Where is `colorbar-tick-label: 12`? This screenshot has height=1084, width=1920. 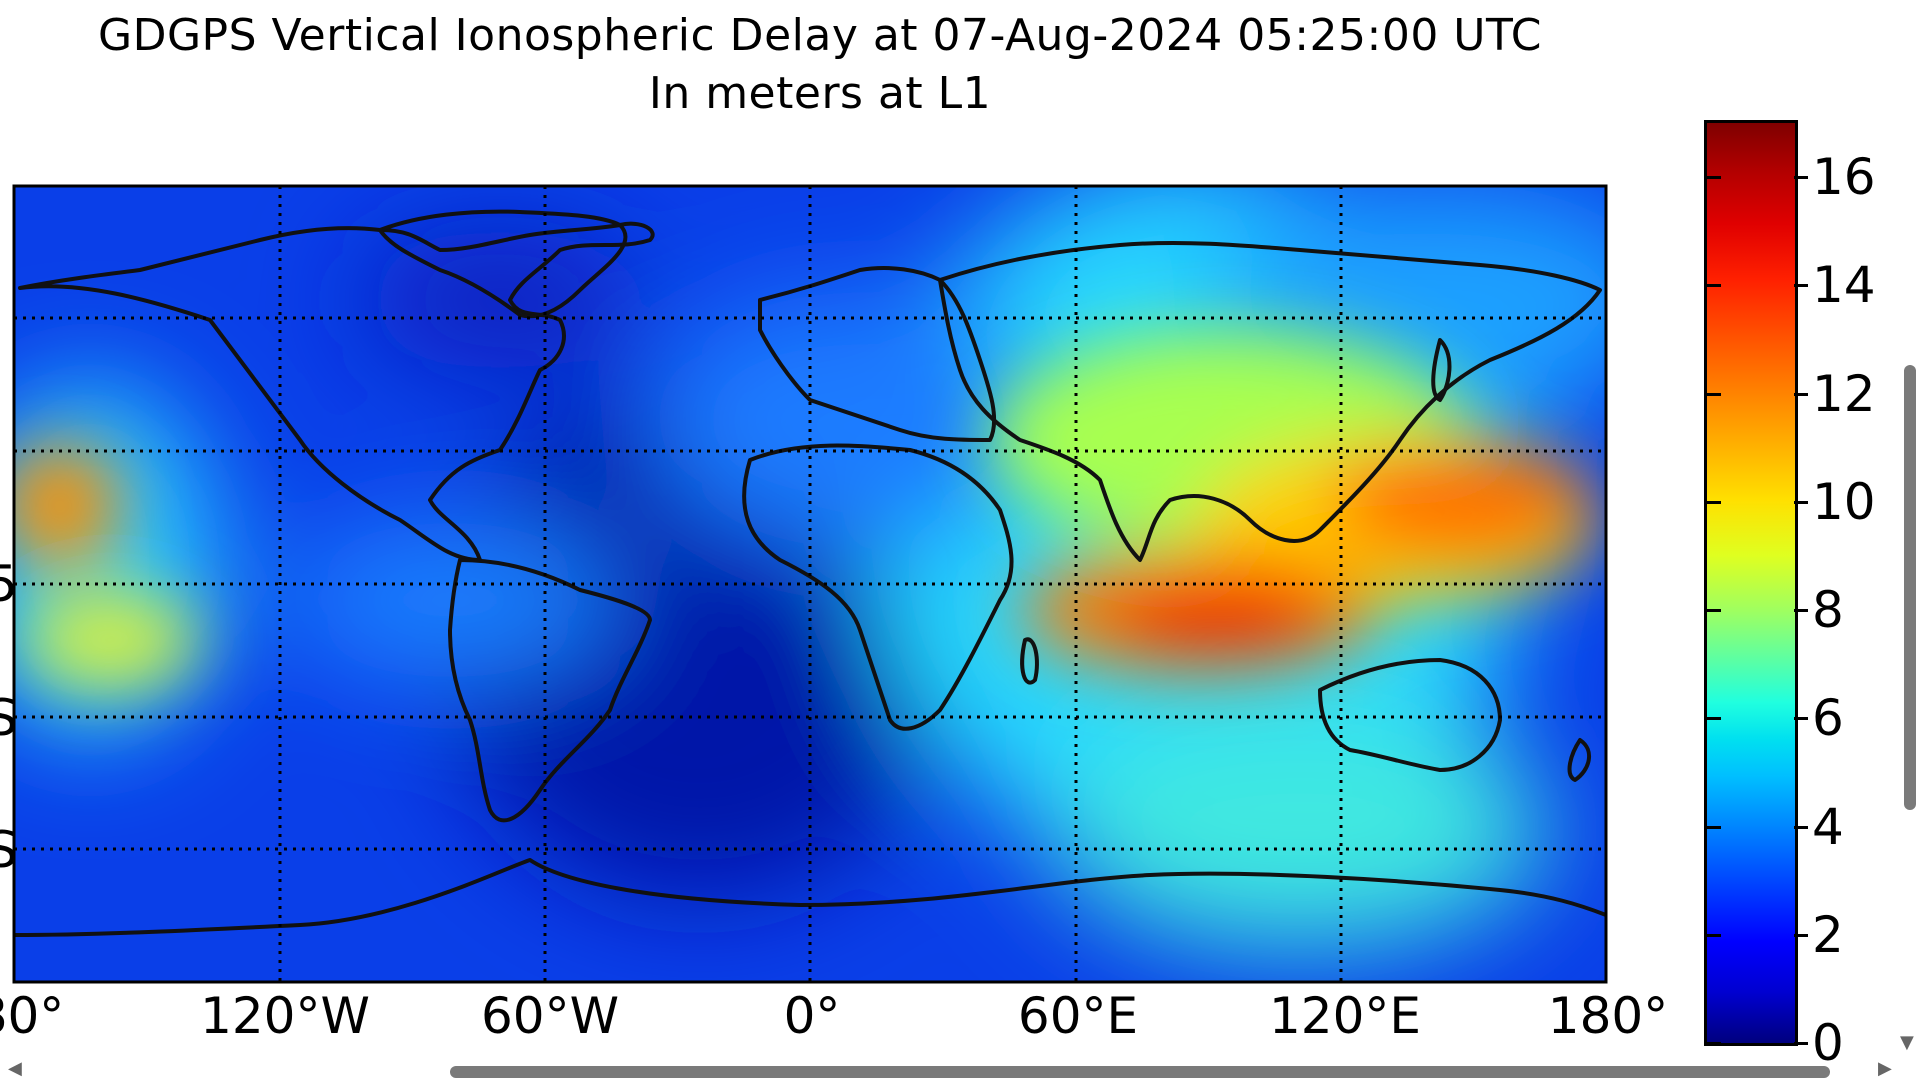
colorbar-tick-label: 12 is located at coordinates (1844, 393).